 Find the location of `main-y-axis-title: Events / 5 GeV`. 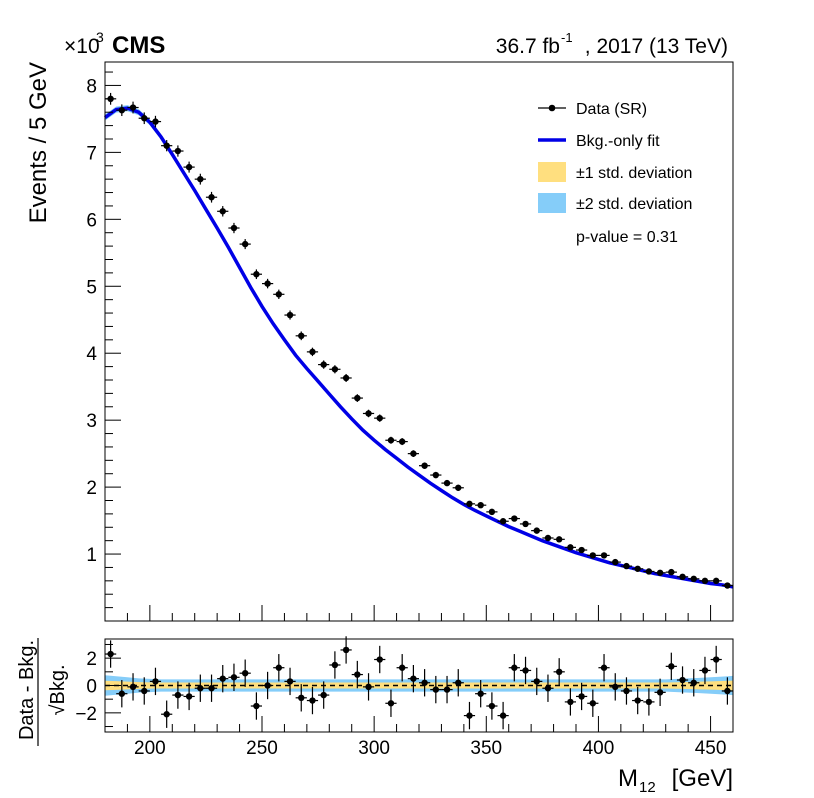

main-y-axis-title: Events / 5 GeV is located at coordinates (38, 142).